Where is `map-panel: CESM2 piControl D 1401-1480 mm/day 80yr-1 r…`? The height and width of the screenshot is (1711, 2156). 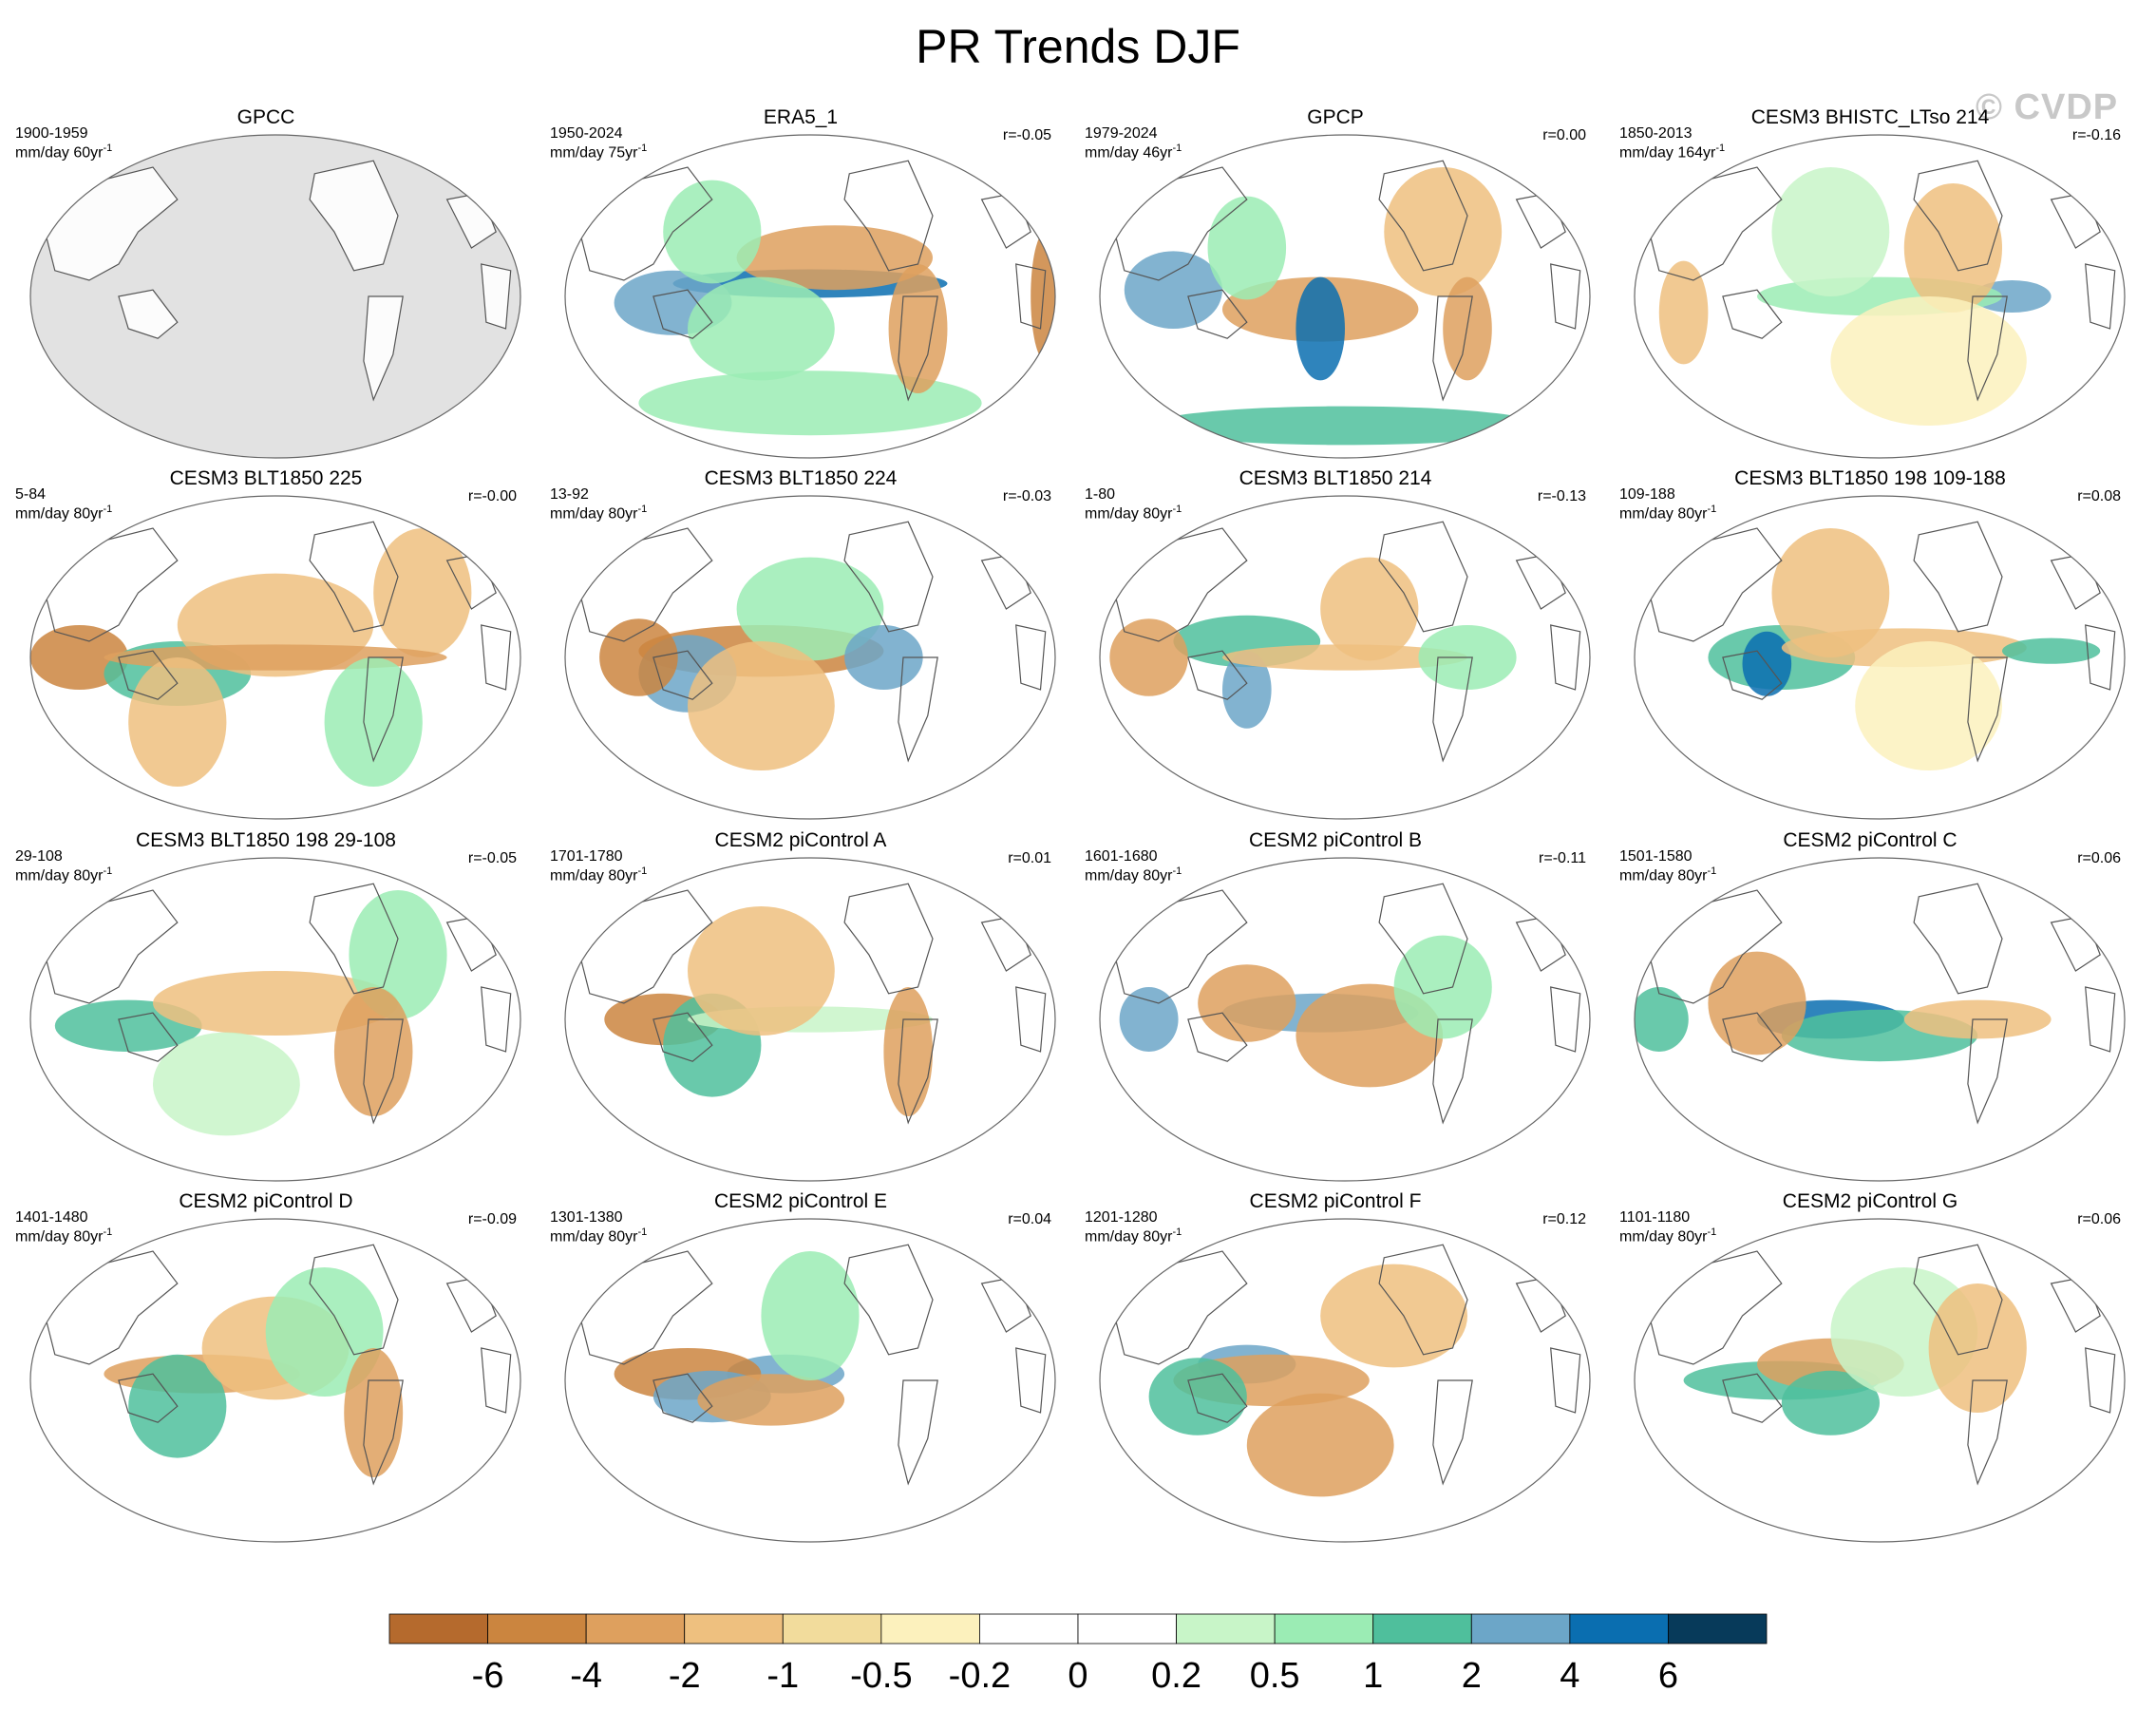
map-panel: CESM2 piControl D 1401-1480 mm/day 80yr-1 r… is located at coordinates (266, 1370).